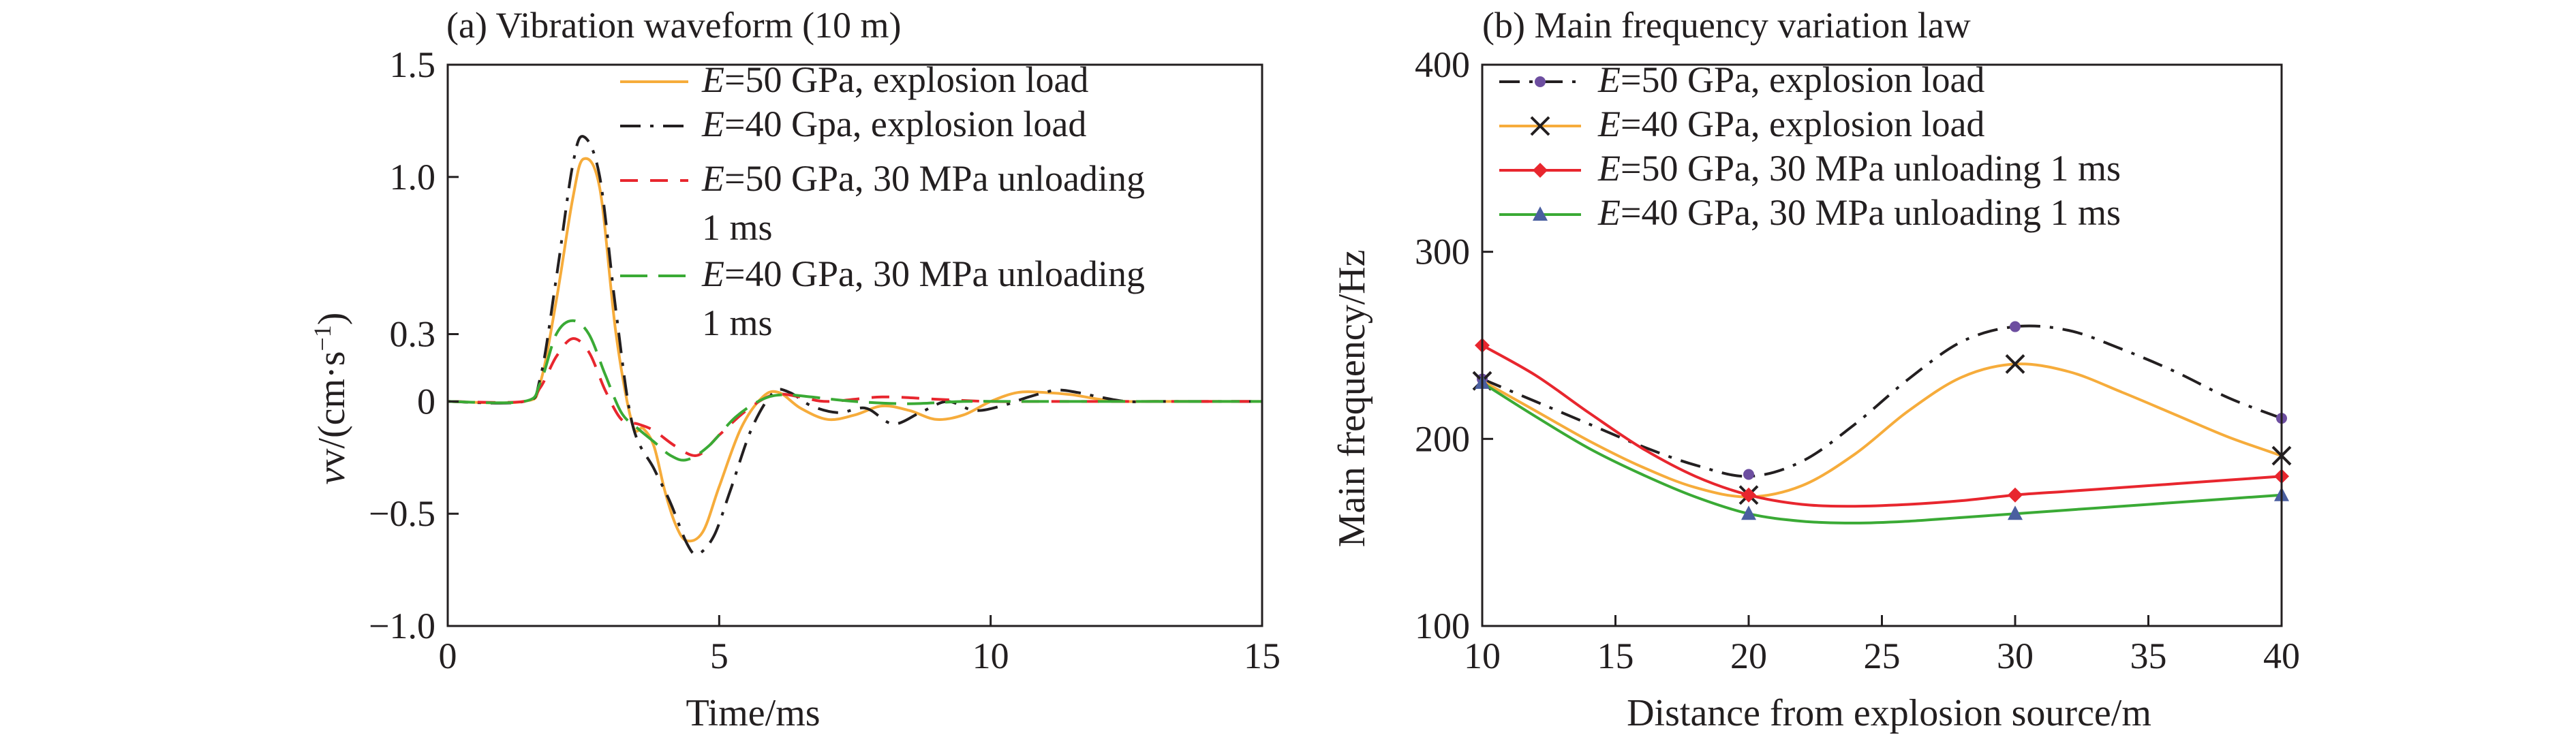 The width and height of the screenshot is (2576, 737). Describe the element at coordinates (402, 626) in the screenshot. I see `chart-a-y-tick-label: −1.0` at that location.